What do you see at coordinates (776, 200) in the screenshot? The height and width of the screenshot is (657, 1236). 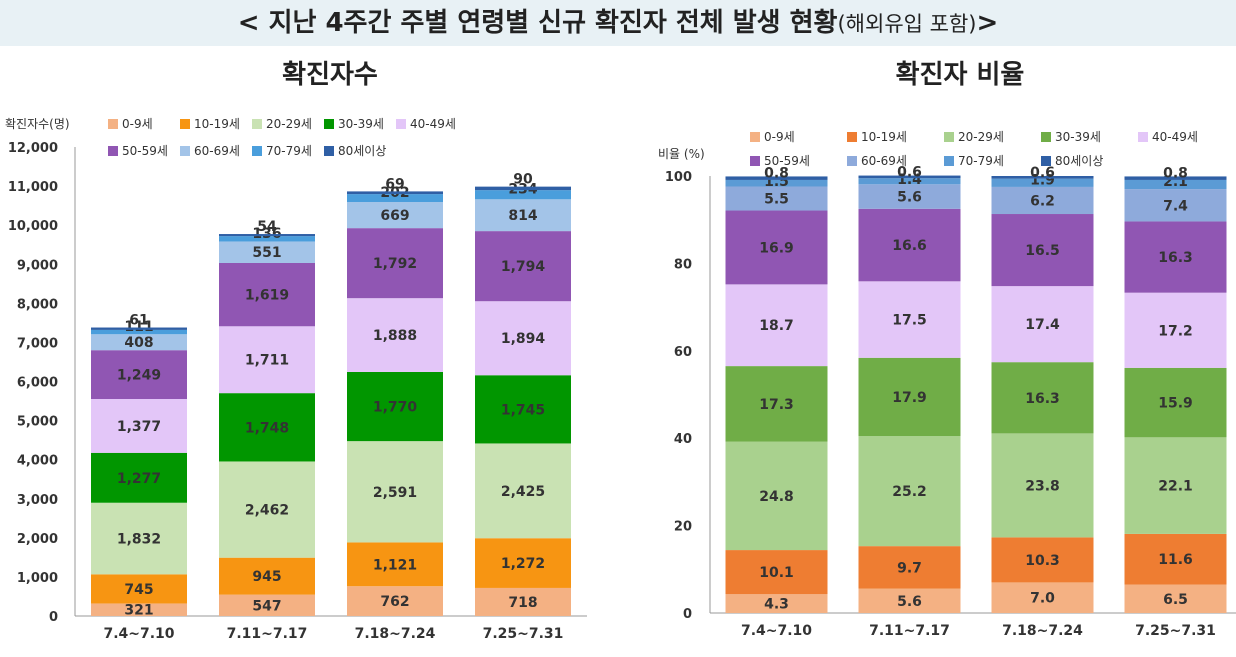 I see `ratio-data-label-60-69-0: 5.5` at bounding box center [776, 200].